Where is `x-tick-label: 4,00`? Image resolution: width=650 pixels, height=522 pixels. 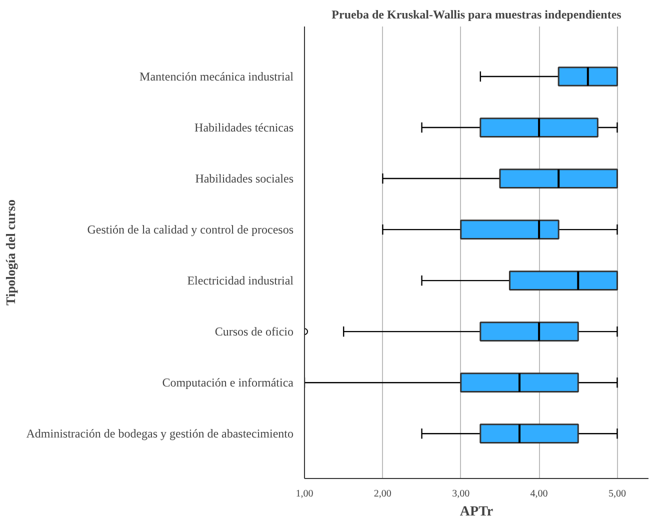 x-tick-label: 4,00 is located at coordinates (539, 494).